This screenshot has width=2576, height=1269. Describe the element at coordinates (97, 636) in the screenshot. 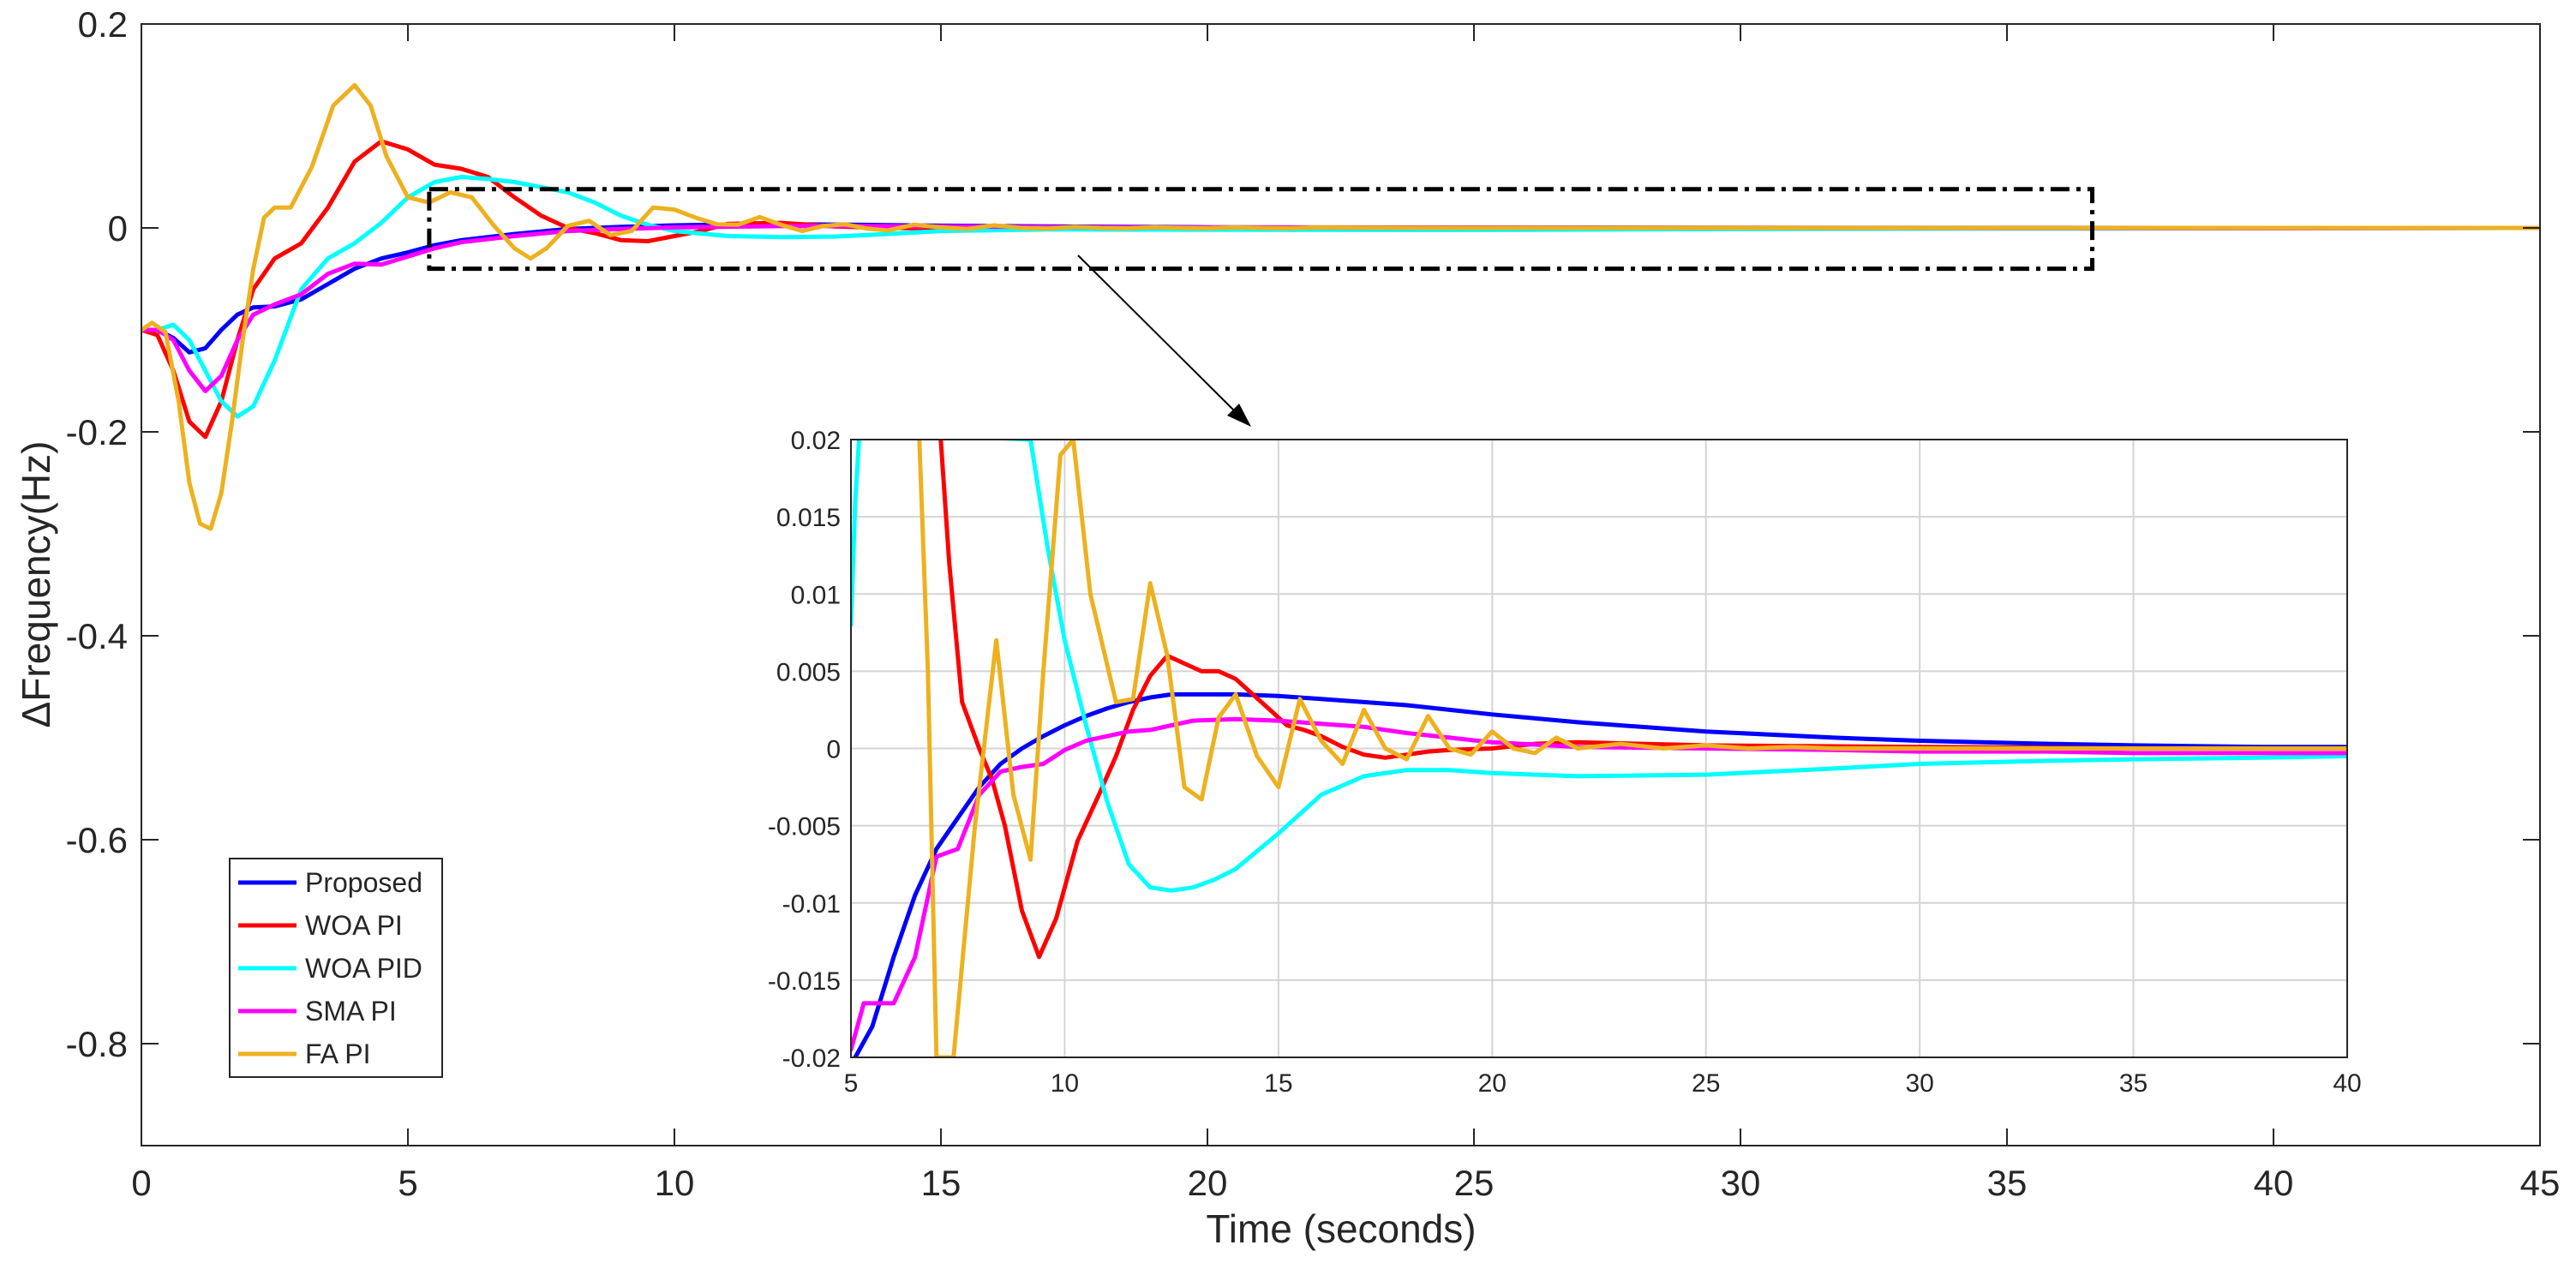

I see `main-y-tick-label: -0.4` at that location.